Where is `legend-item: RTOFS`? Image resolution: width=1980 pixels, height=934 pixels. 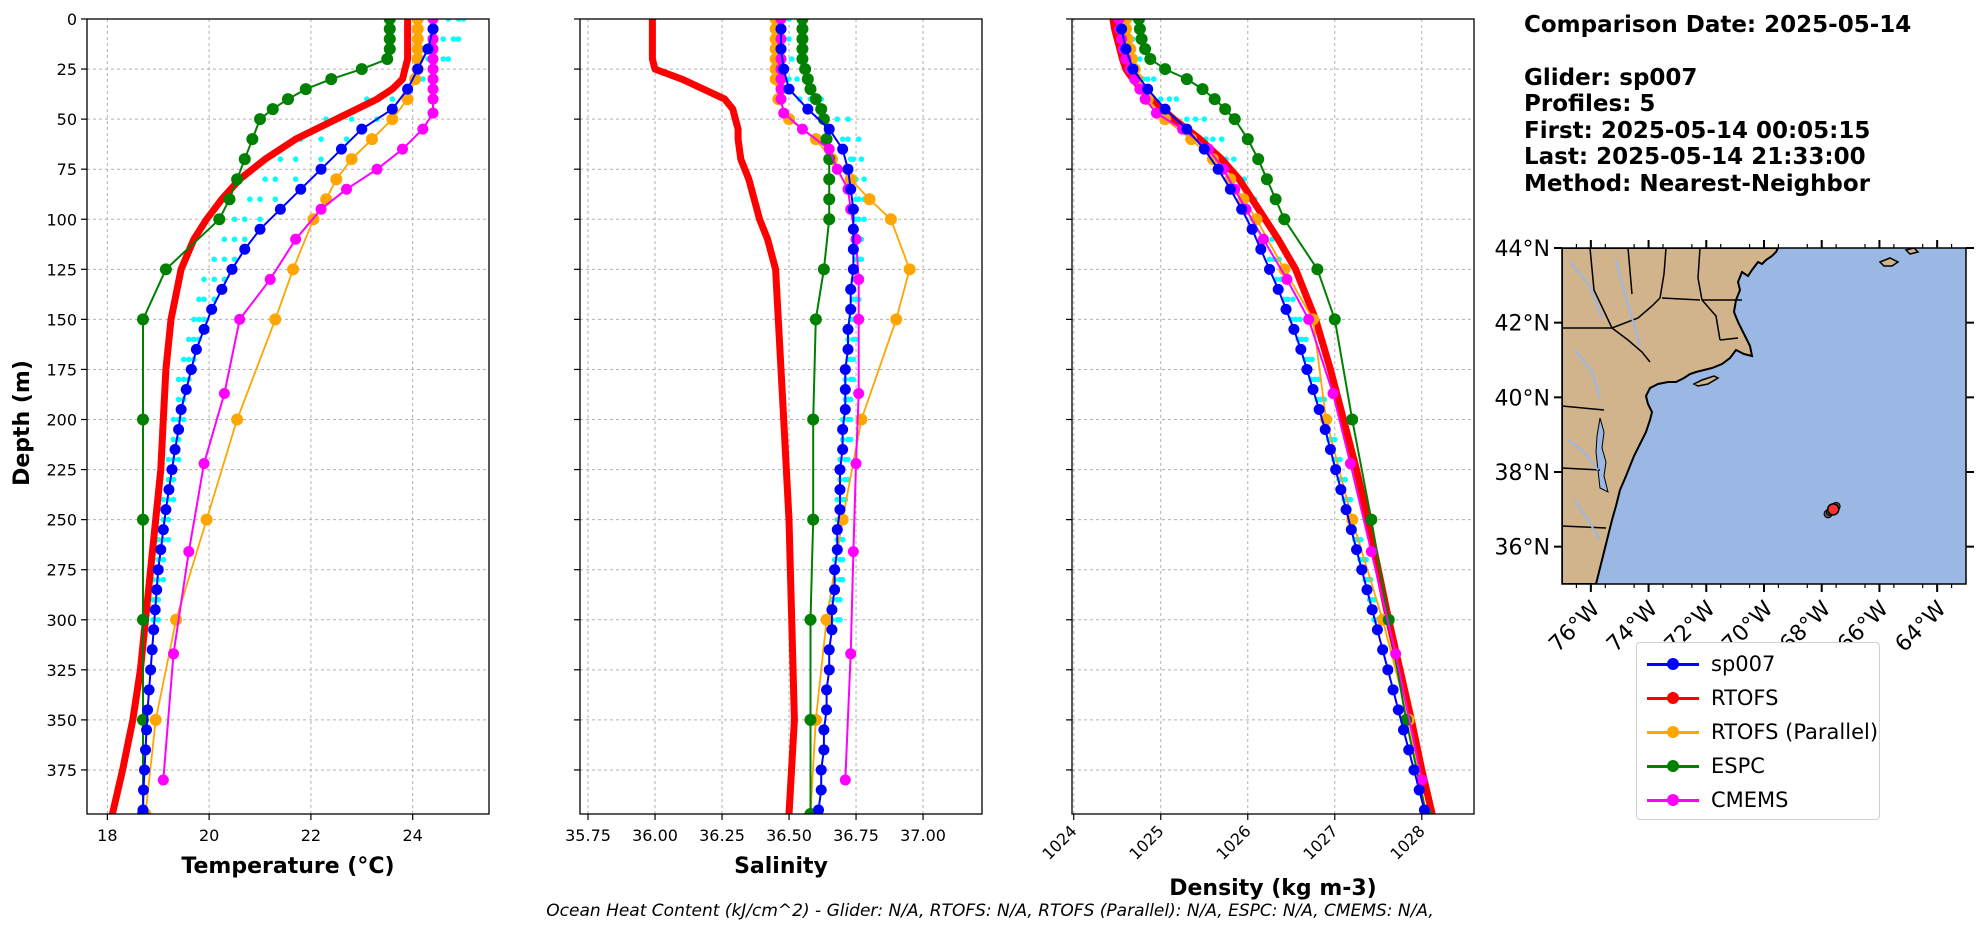 legend-item: RTOFS is located at coordinates (1711, 698).